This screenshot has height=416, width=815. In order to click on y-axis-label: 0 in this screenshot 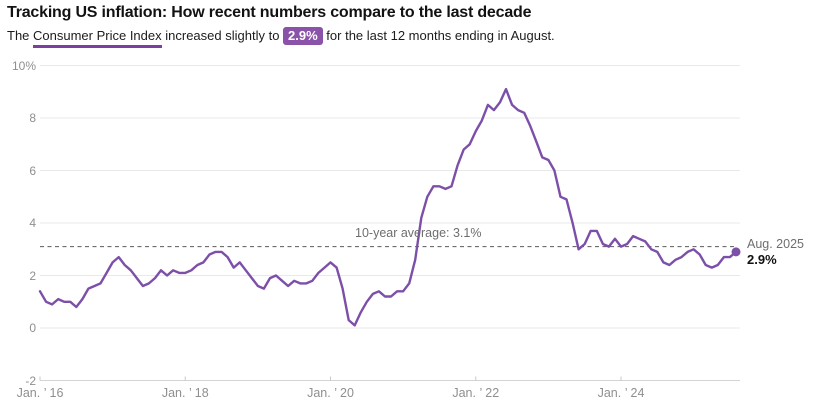, I will do `click(32, 328)`.